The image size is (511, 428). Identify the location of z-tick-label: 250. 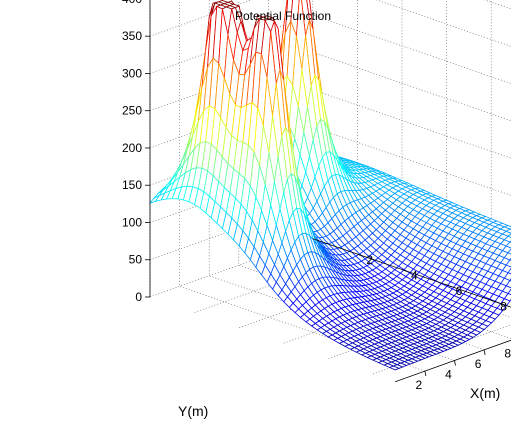
(132, 111).